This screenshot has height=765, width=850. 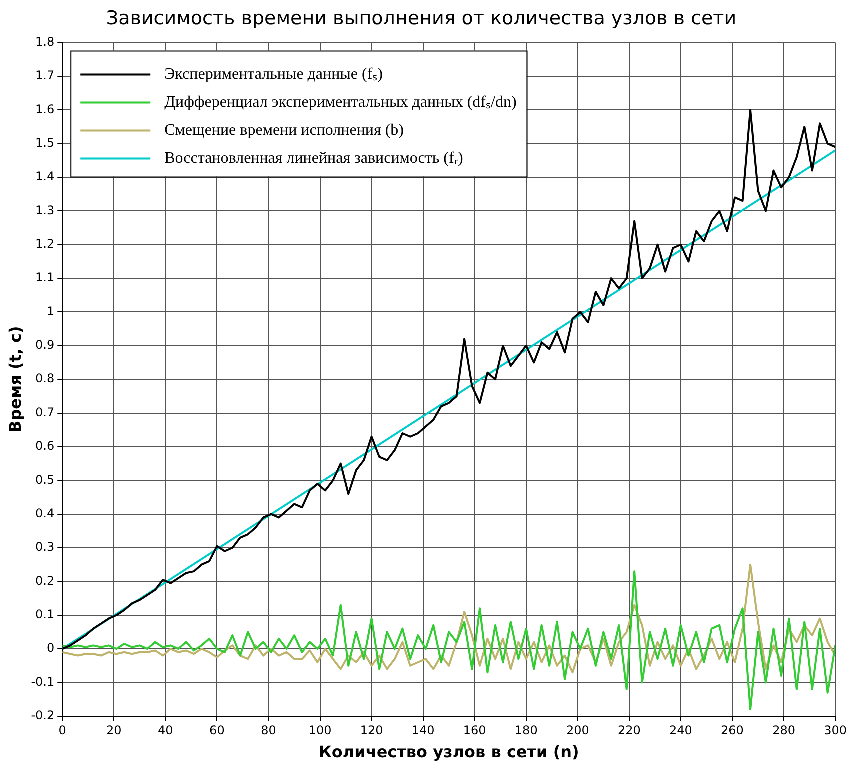 I want to click on y-tick-label: 0.2, so click(x=45, y=581).